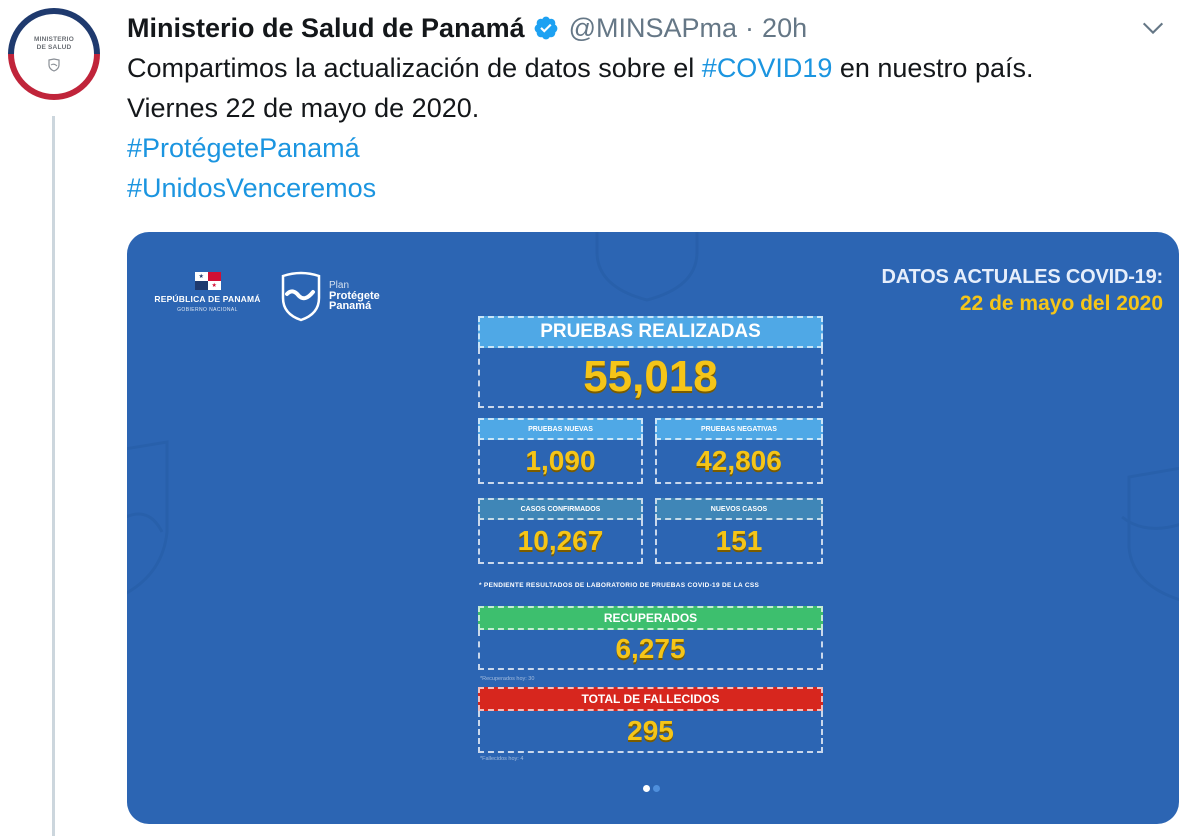  Describe the element at coordinates (243, 148) in the screenshot. I see `hashtag-protegetepanama: #ProtégetePanamá` at that location.